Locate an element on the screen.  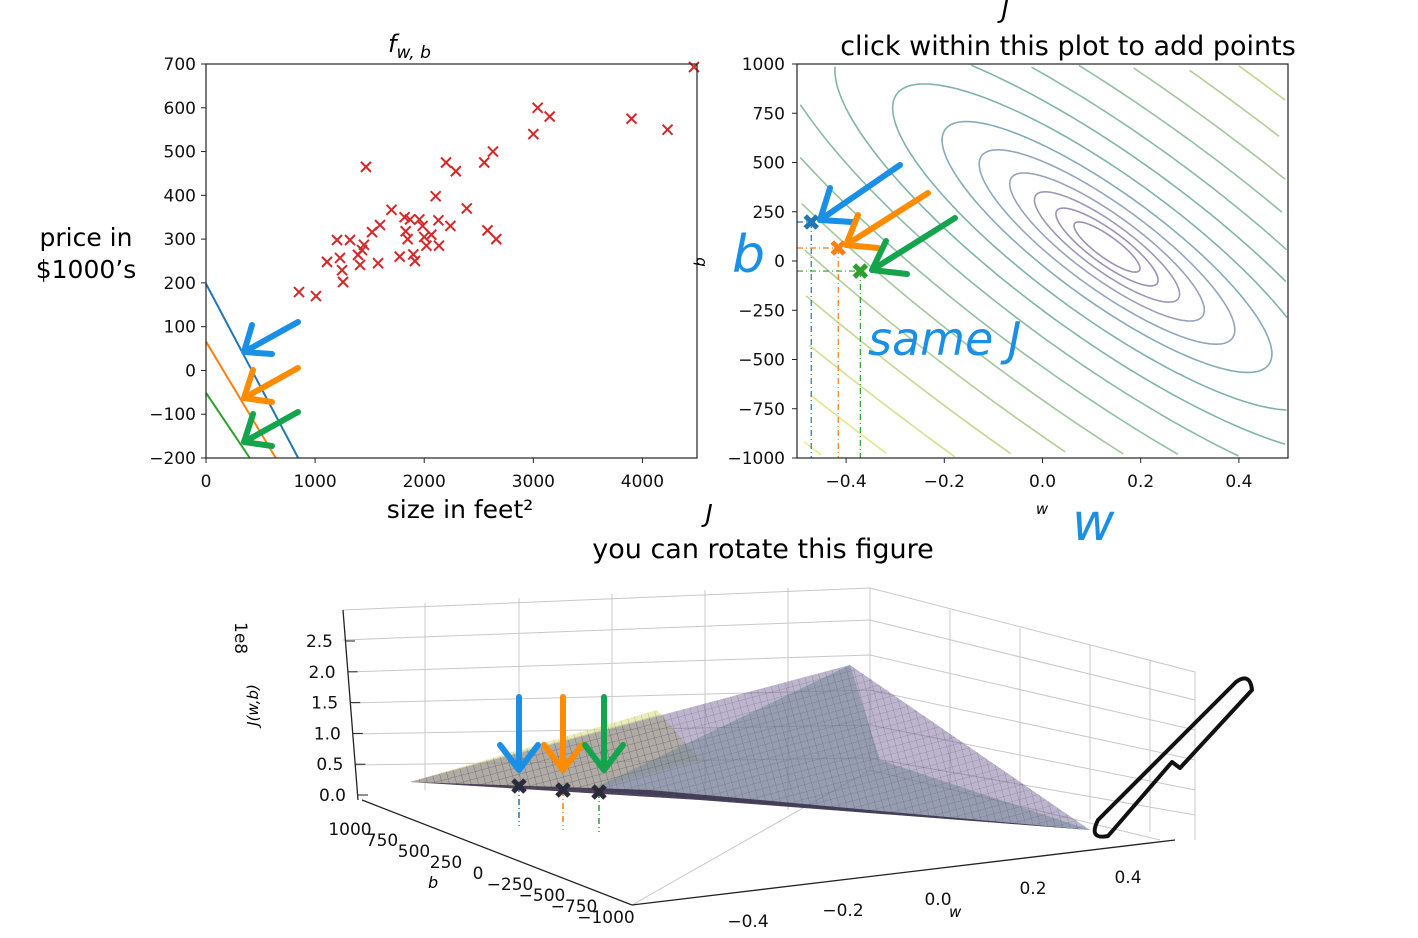
x-axis-label: size in feet² is located at coordinates (460, 509).